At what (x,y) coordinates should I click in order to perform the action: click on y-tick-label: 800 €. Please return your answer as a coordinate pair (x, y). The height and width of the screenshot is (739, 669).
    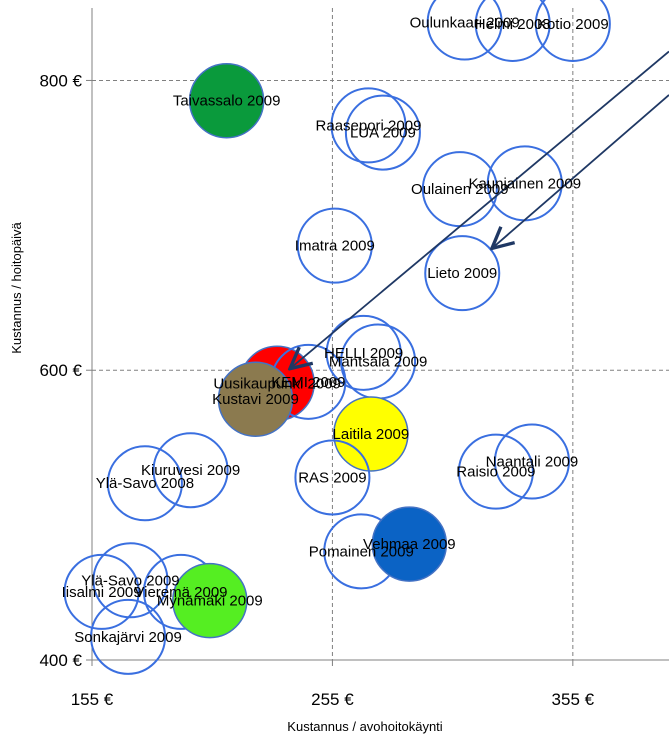
    Looking at the image, I should click on (60, 80).